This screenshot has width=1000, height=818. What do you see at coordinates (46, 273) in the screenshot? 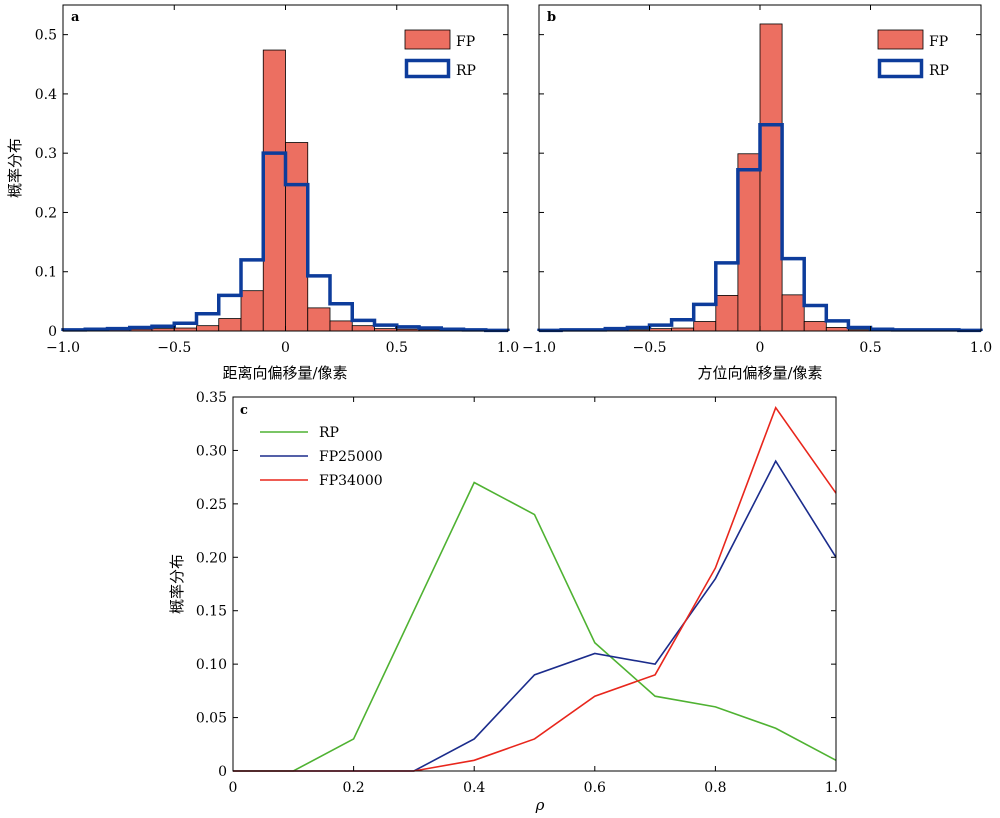
I see `y-tick-label: 0.1` at bounding box center [46, 273].